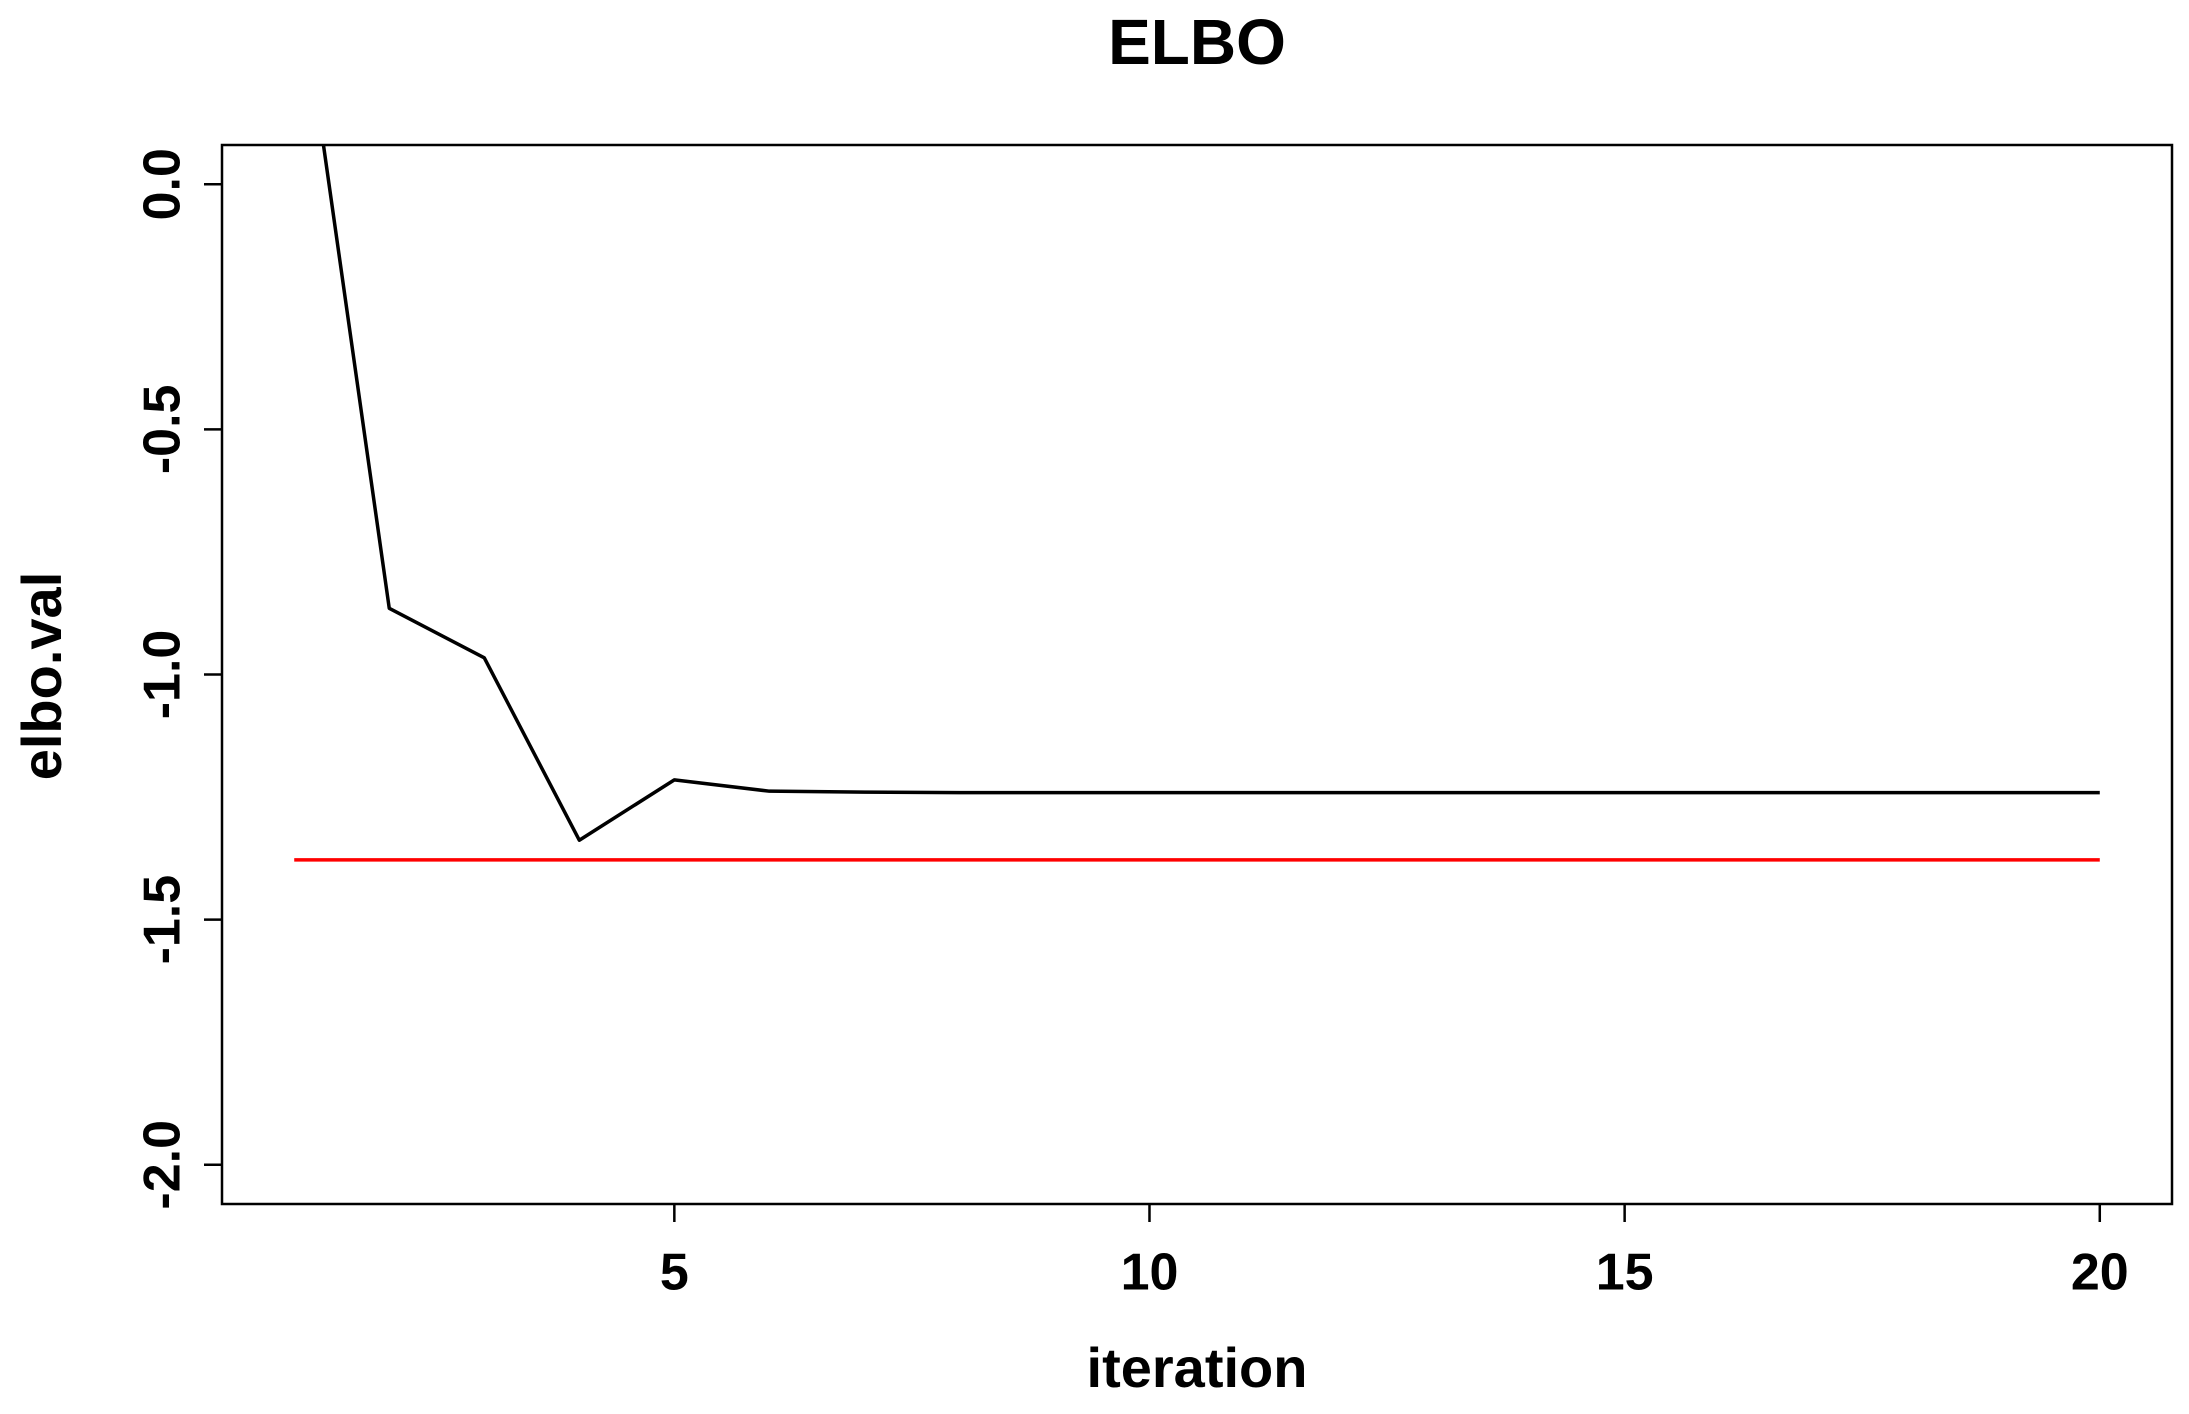 Image resolution: width=2189 pixels, height=1414 pixels. I want to click on y-tick-label: 0.0, so click(163, 184).